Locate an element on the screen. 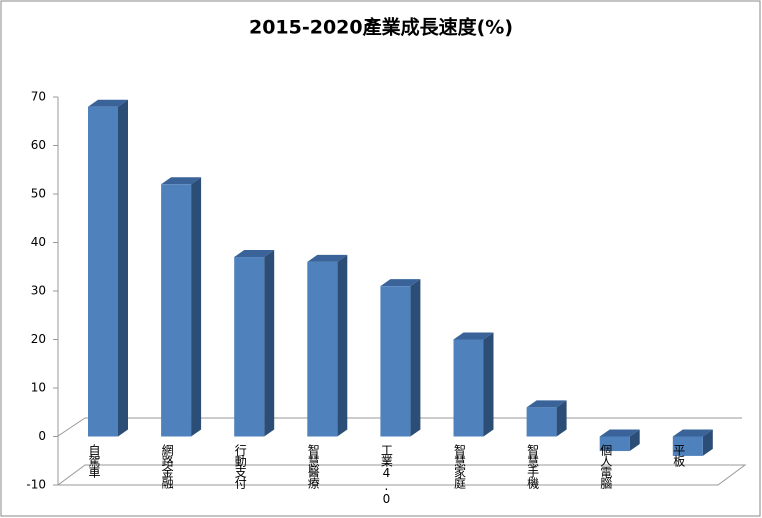 The width and height of the screenshot is (762, 518). x-tick-label: 智慧手機 is located at coordinates (533, 466).